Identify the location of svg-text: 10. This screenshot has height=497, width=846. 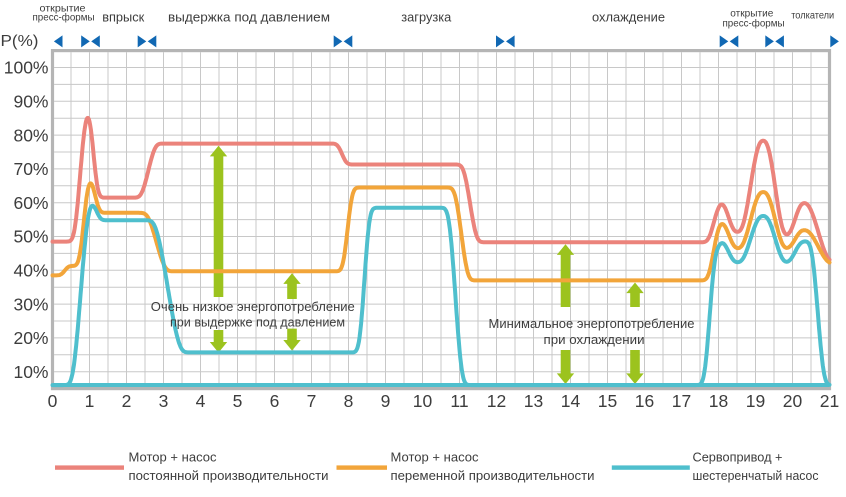
(423, 401).